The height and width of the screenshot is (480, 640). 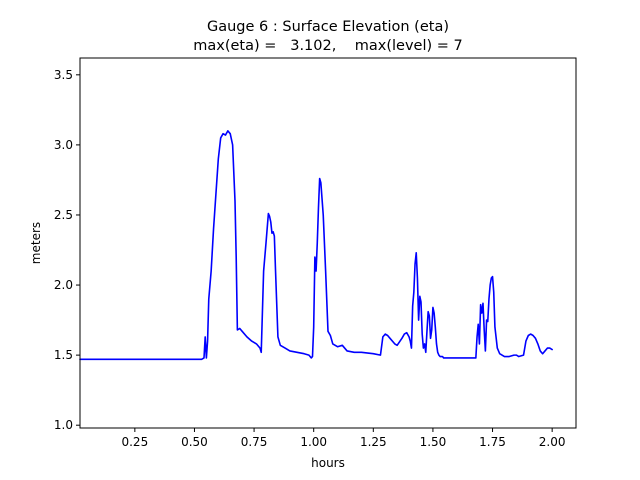 I want to click on x-tick-label: 1.75, so click(x=492, y=442).